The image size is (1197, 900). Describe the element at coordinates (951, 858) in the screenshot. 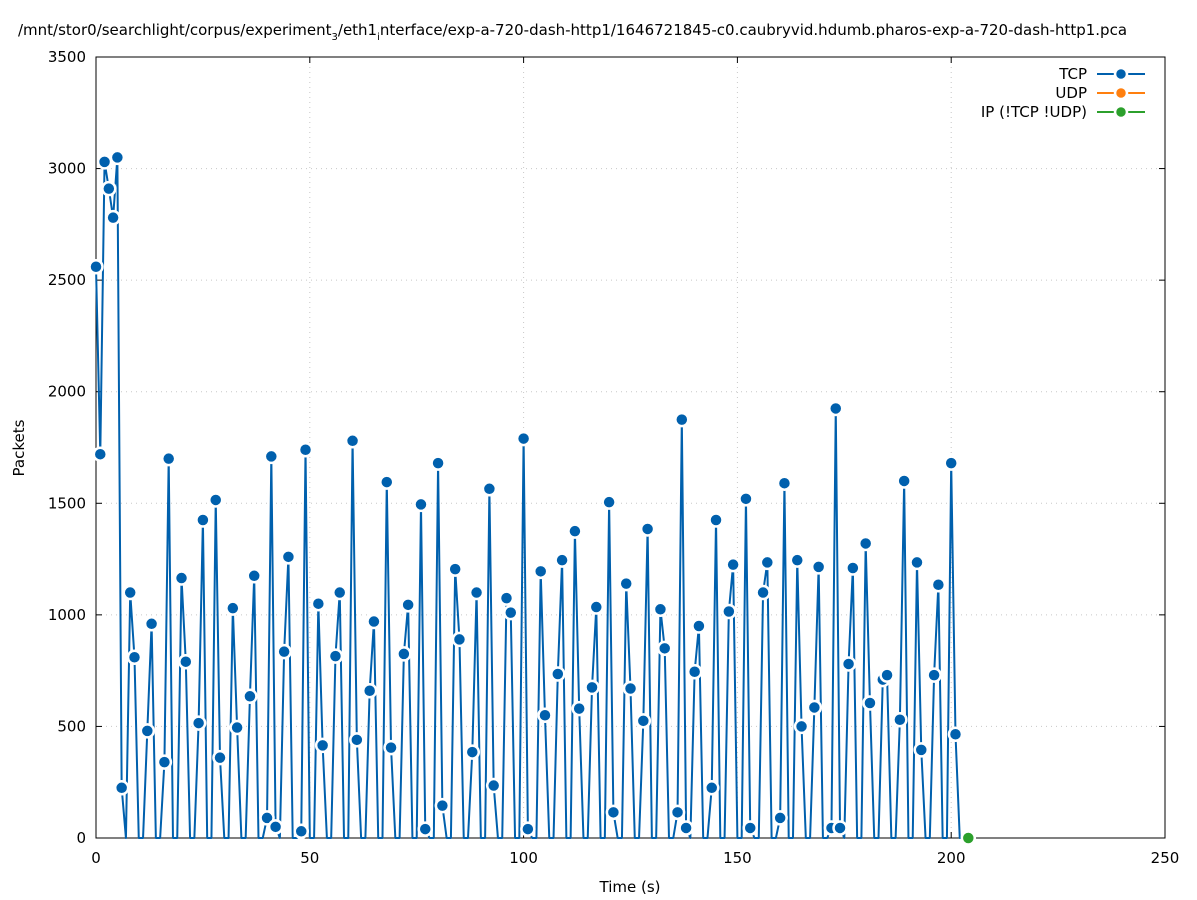

I see `x-tick-label: 200` at that location.